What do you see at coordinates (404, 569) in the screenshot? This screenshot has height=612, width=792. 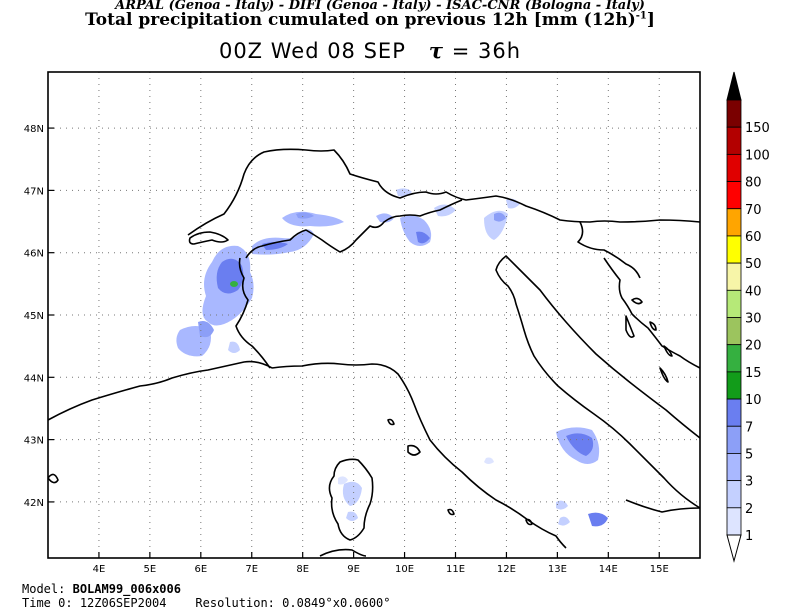 I see `lon-tick-label: 10E` at bounding box center [404, 569].